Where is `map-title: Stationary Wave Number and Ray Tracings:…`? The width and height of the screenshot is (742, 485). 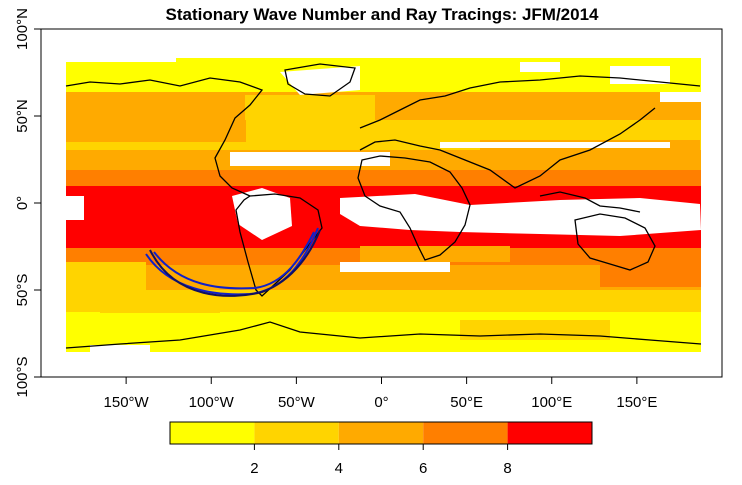 map-title: Stationary Wave Number and Ray Tracings:… is located at coordinates (382, 14).